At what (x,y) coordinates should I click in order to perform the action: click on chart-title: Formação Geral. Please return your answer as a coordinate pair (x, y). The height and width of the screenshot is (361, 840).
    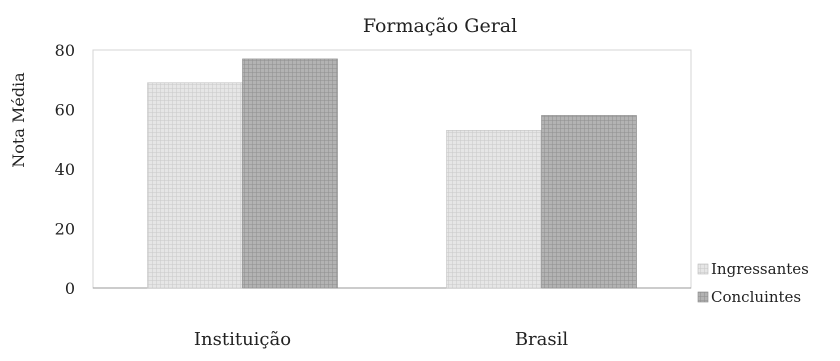
    Looking at the image, I should click on (440, 26).